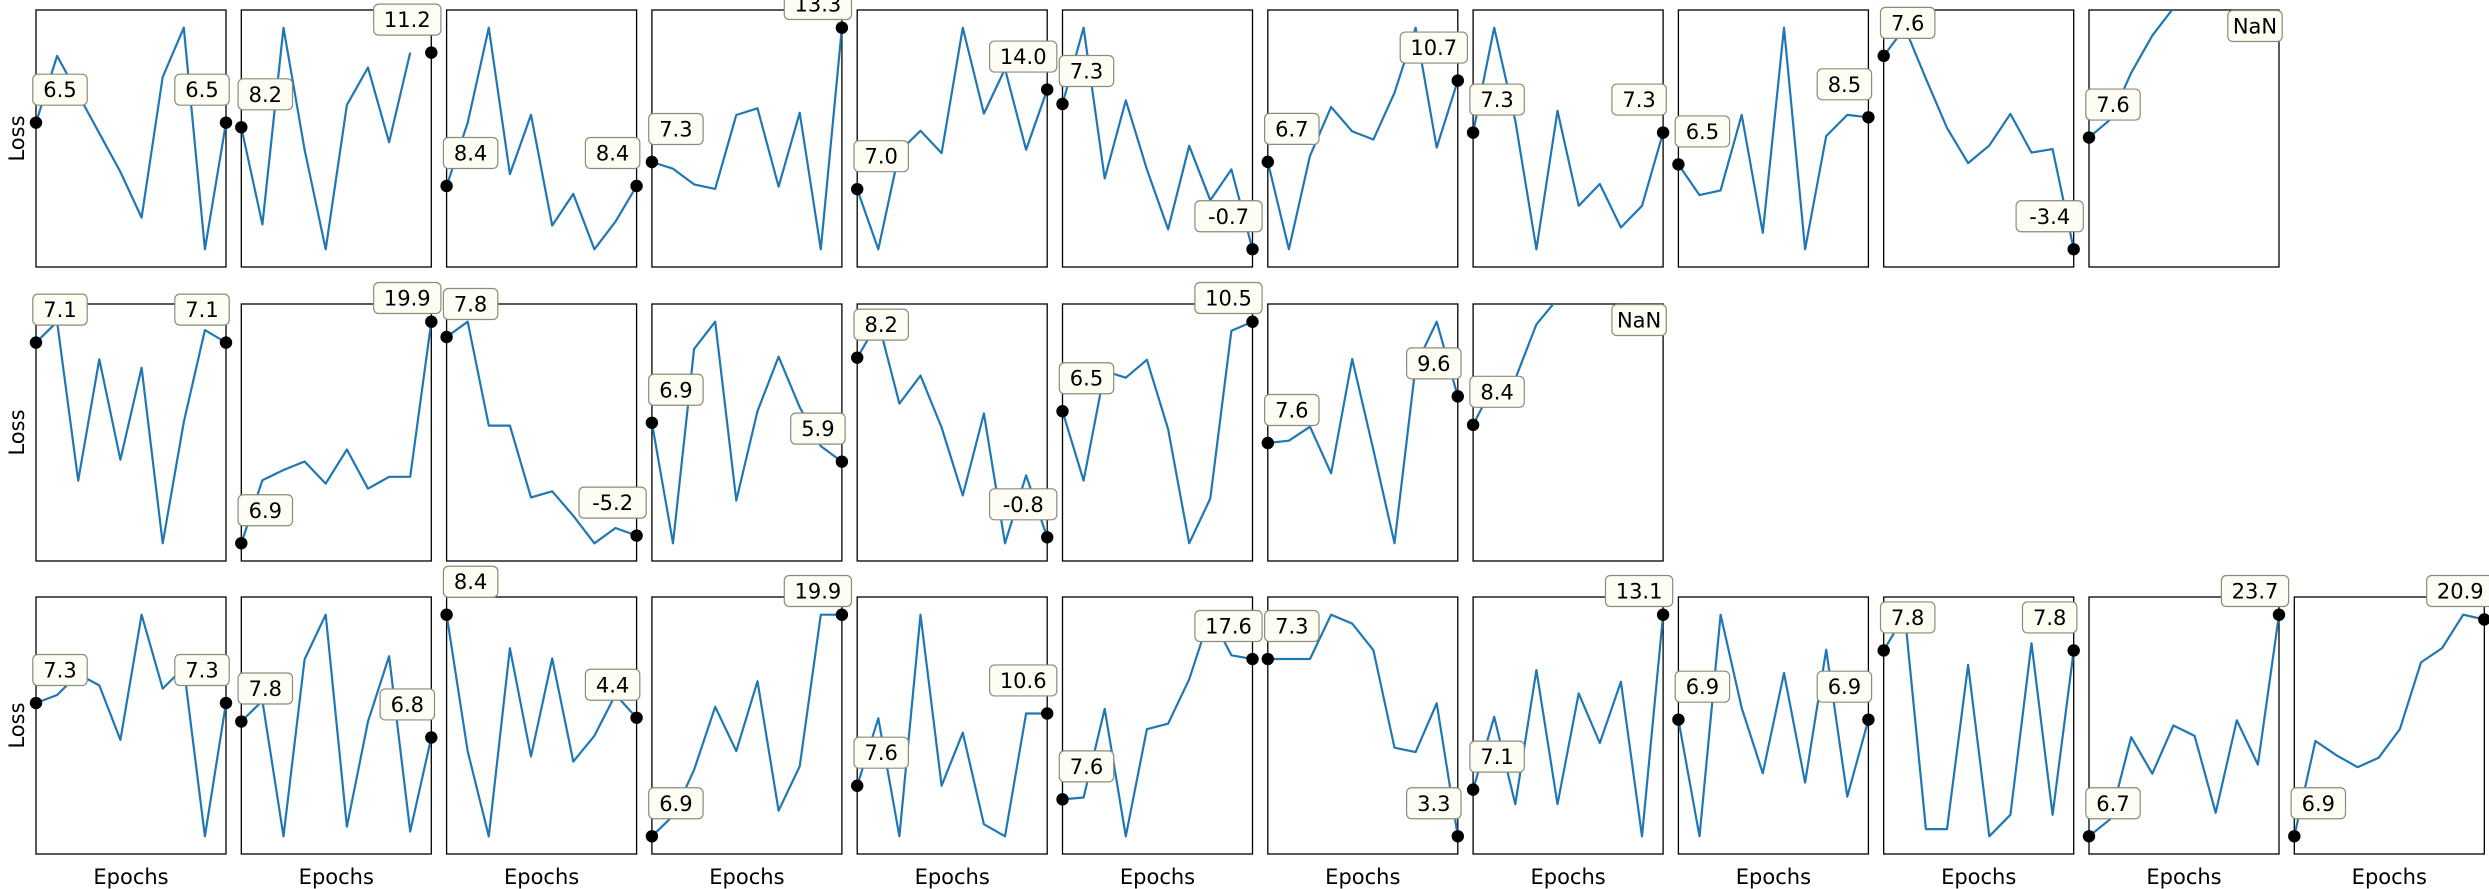 This screenshot has height=889, width=2489. I want to click on start-value-label-group: 8.4, so click(1497, 391).